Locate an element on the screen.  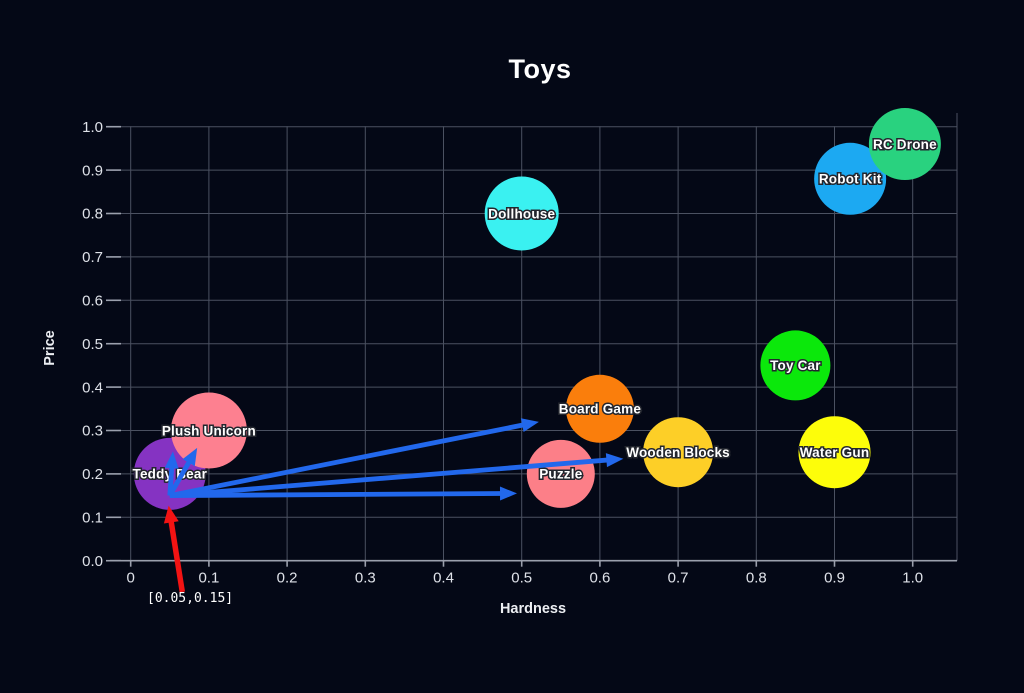
bubble-label-robot-kit: Robot Kit is located at coordinates (850, 179).